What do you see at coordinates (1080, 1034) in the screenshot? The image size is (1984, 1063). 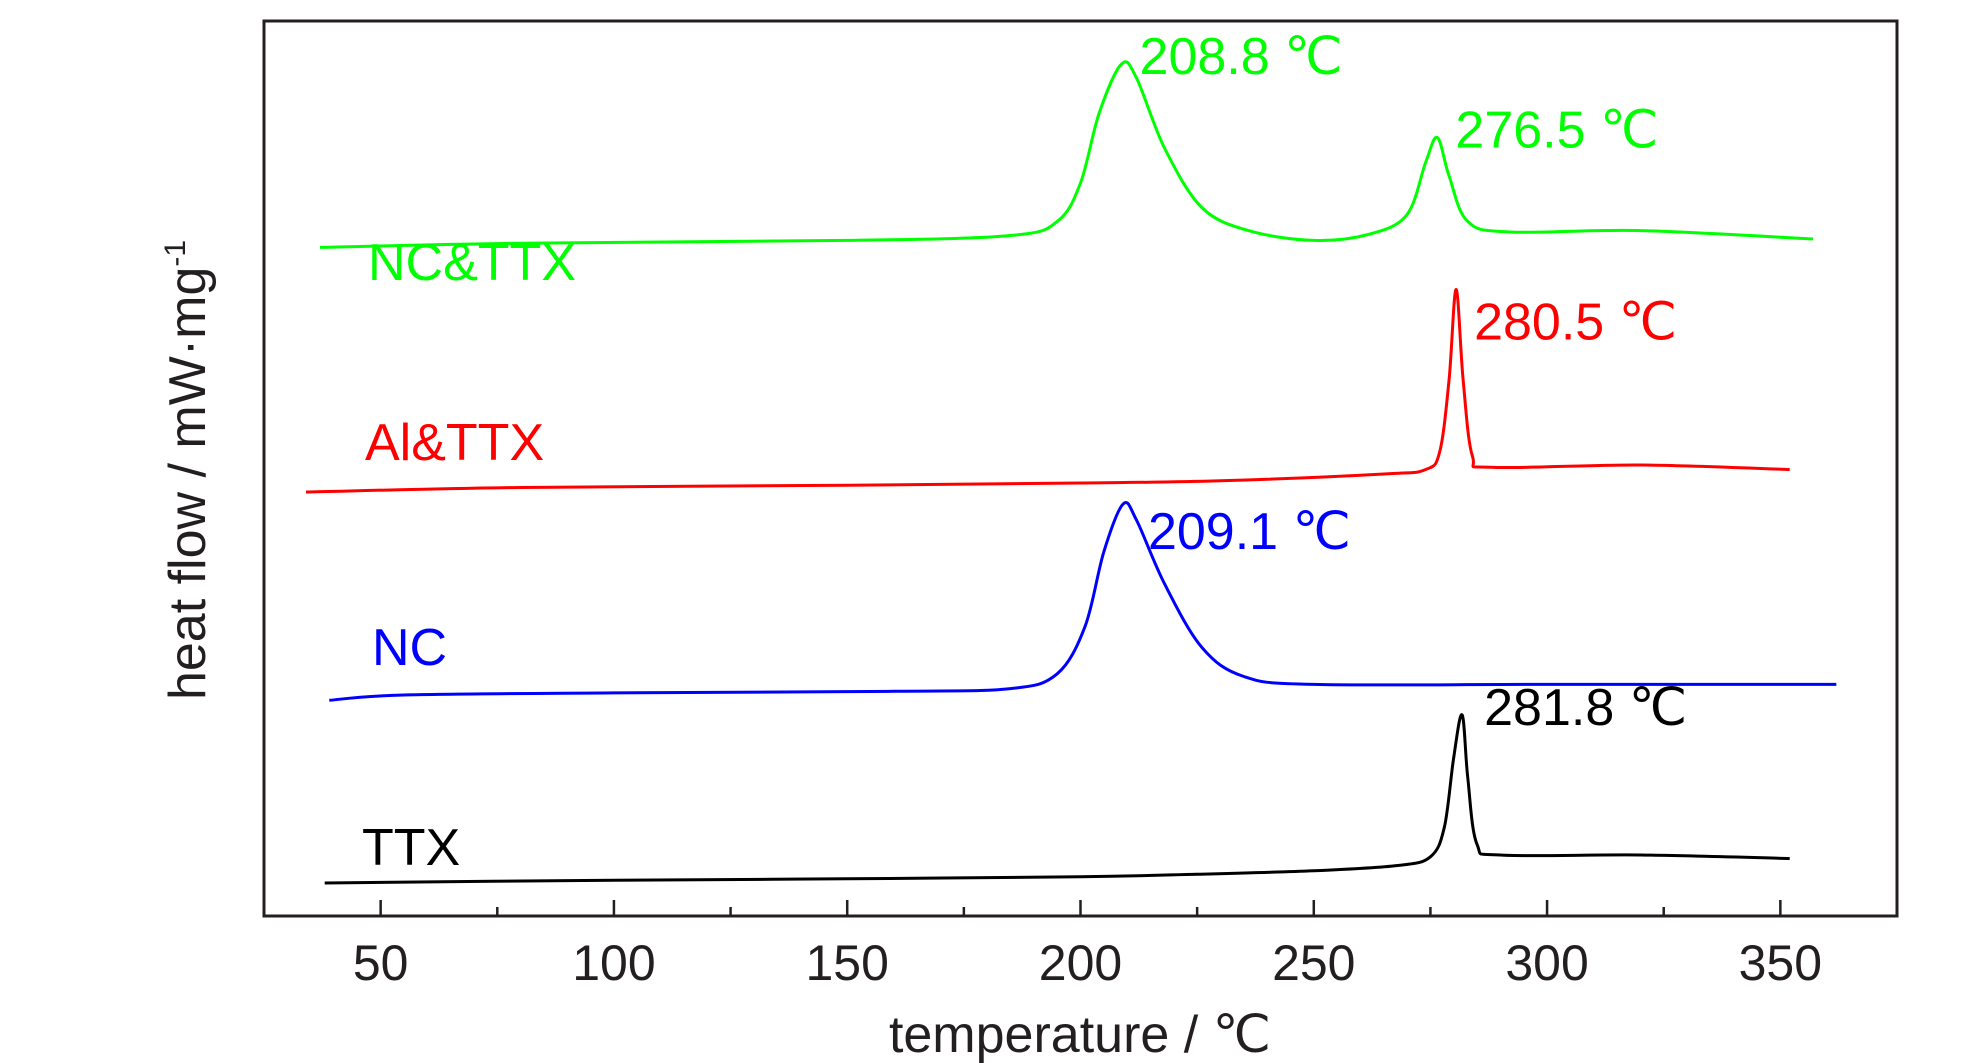 I see `x-axis-title: temperature / ℃` at bounding box center [1080, 1034].